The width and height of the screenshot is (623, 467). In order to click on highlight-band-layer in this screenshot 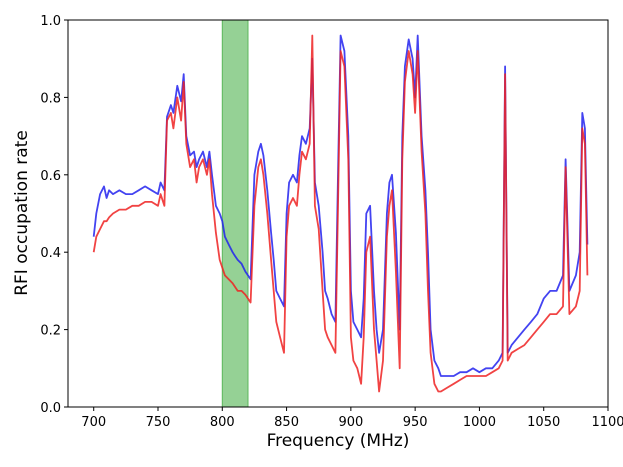, I will do `click(235, 213)`.